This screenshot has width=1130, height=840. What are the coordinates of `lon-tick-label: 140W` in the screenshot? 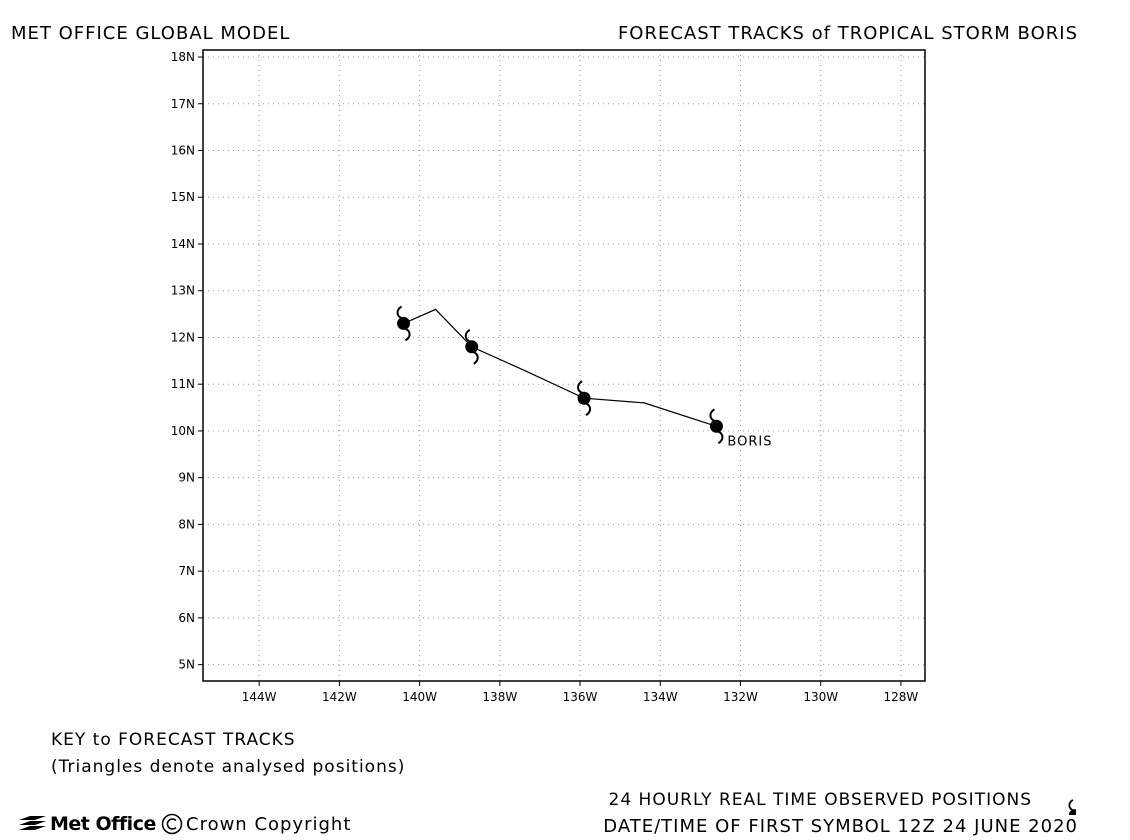 It's located at (419, 697).